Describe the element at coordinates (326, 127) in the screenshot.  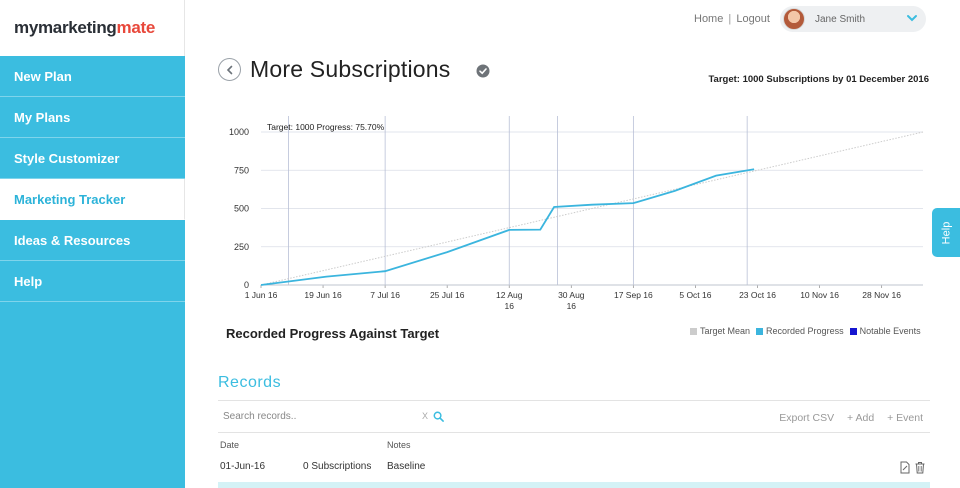
I see `progress-annotation: Target: 1000 Progress: 75.70%` at that location.